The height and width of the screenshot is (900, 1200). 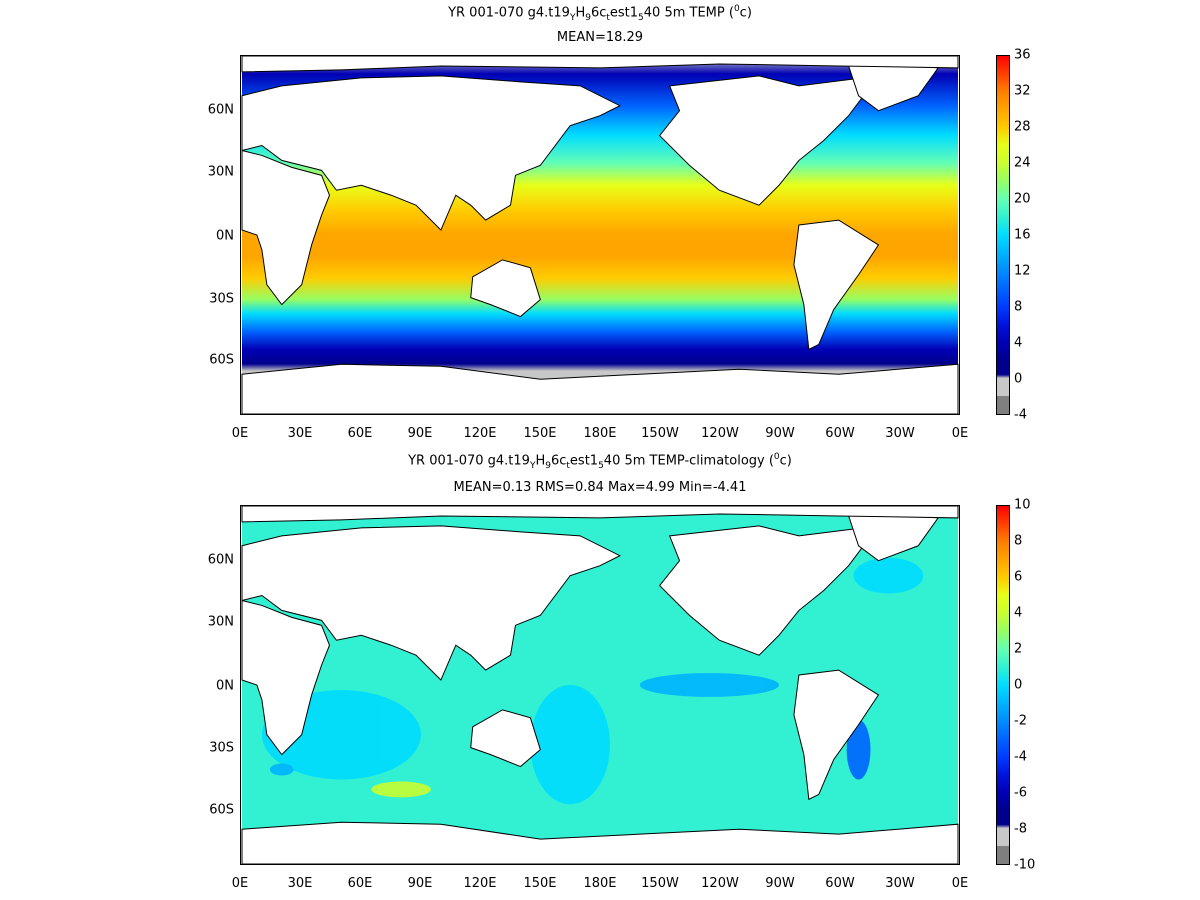 What do you see at coordinates (1025, 865) in the screenshot?
I see `colorbar-tick: -10` at bounding box center [1025, 865].